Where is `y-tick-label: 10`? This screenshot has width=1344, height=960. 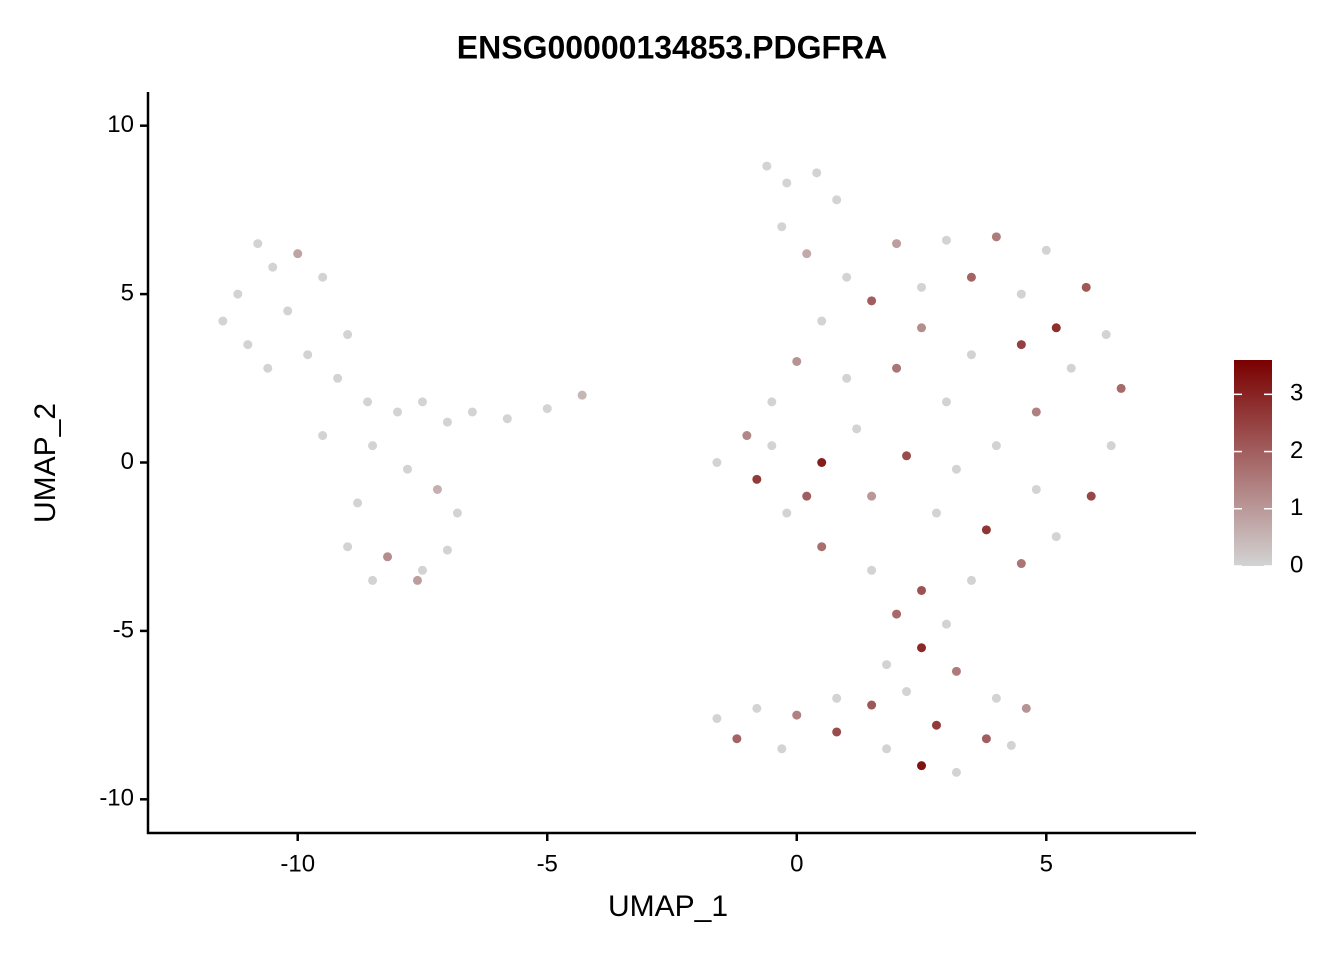
y-tick-label: 10 is located at coordinates (120, 124).